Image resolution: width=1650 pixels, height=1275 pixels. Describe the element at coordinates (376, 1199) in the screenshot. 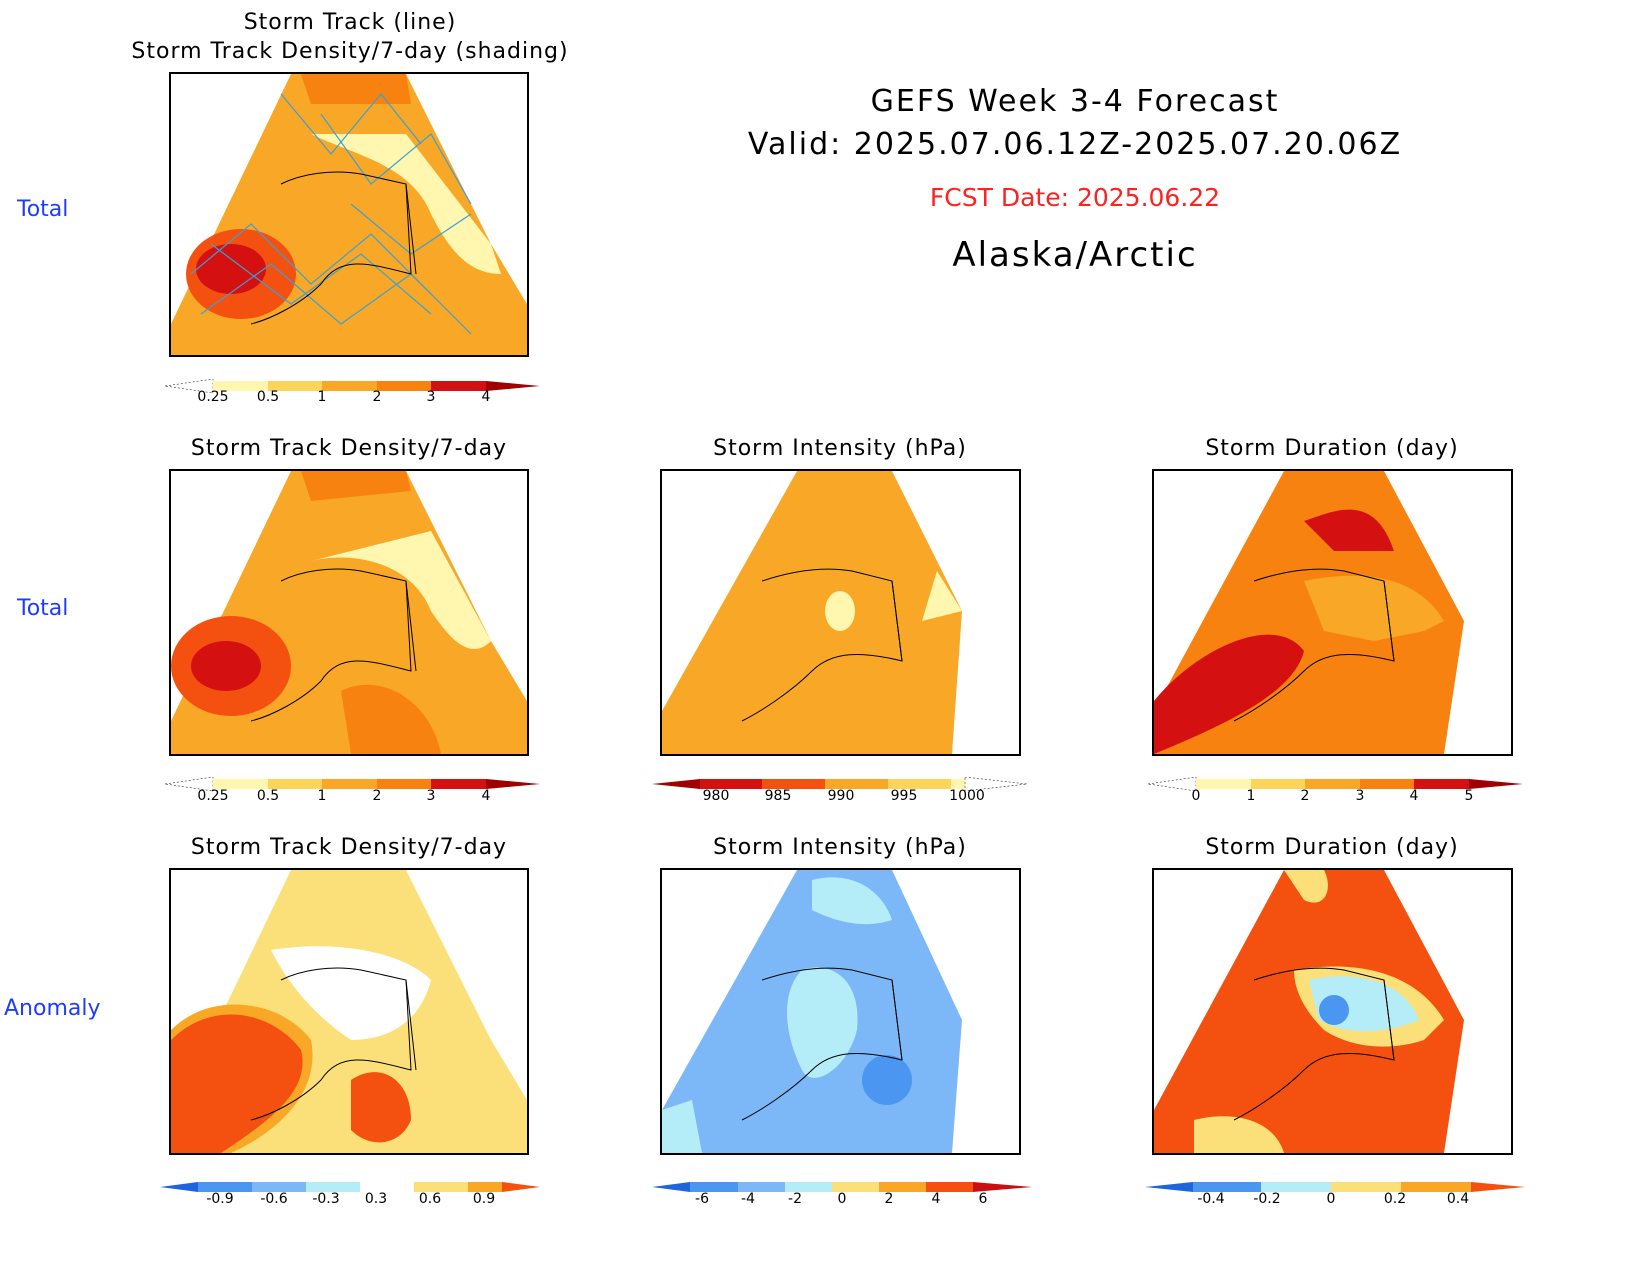

I see `tick-label: 0.3` at that location.